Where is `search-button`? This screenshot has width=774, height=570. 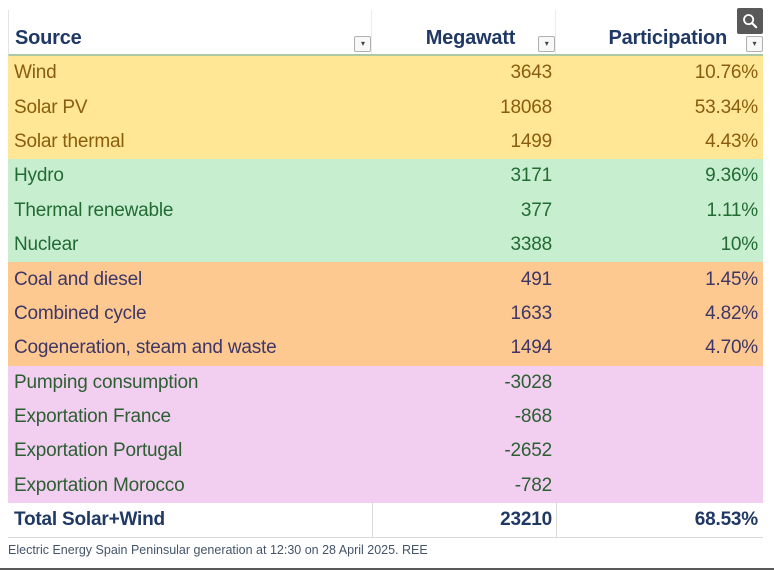 search-button is located at coordinates (750, 21).